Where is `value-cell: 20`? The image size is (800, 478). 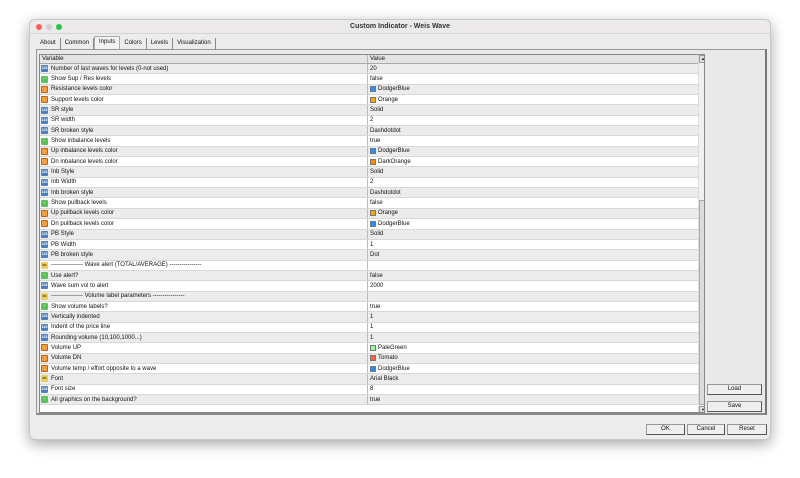
value-cell: 20 is located at coordinates (532, 68).